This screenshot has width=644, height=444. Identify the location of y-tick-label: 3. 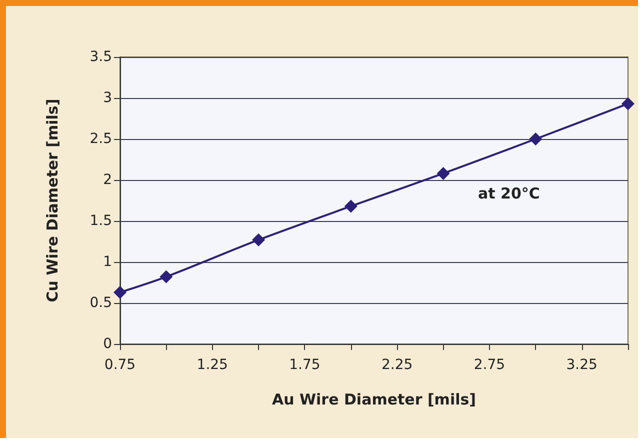
(107, 98).